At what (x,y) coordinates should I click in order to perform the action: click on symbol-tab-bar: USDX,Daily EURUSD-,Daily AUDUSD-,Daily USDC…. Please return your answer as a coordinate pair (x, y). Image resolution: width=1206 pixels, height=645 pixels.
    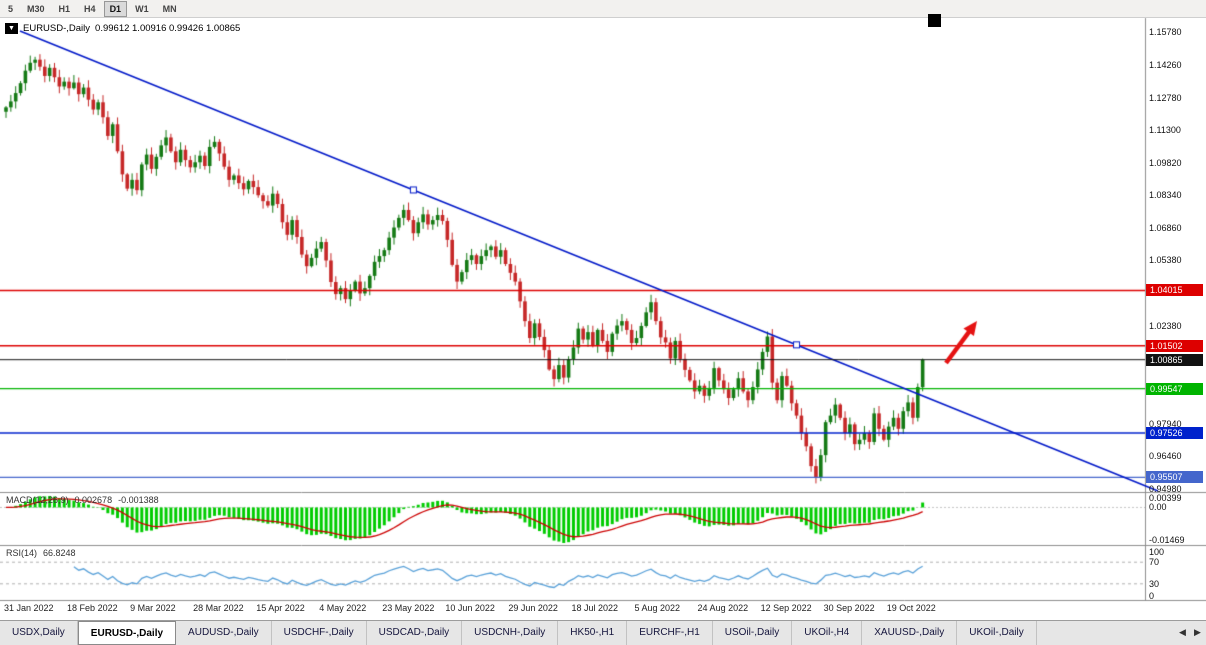
    Looking at the image, I should click on (603, 632).